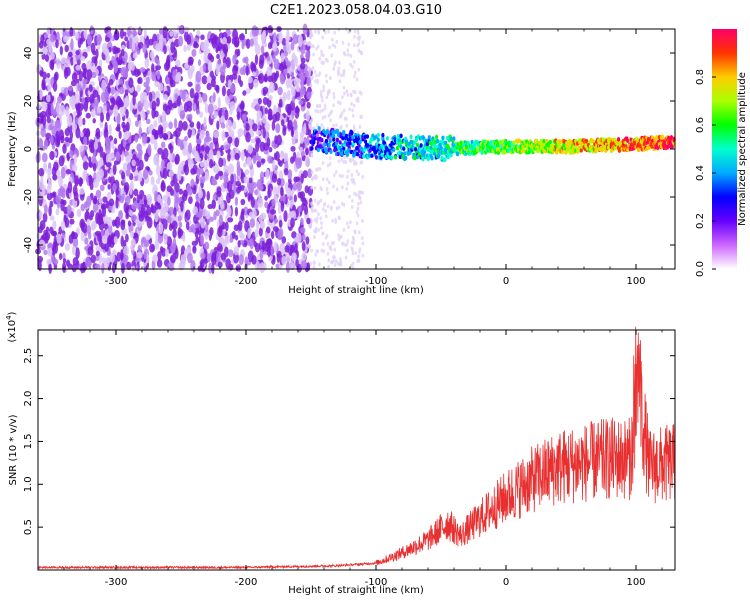  What do you see at coordinates (506, 281) in the screenshot?
I see `x-tick-label: 0` at bounding box center [506, 281].